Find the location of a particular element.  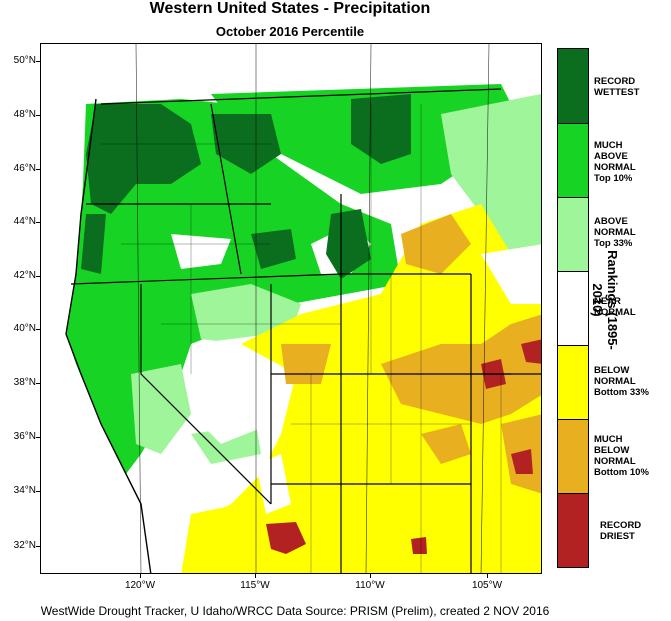

lat-label-50: 50°N is located at coordinates (24, 60).